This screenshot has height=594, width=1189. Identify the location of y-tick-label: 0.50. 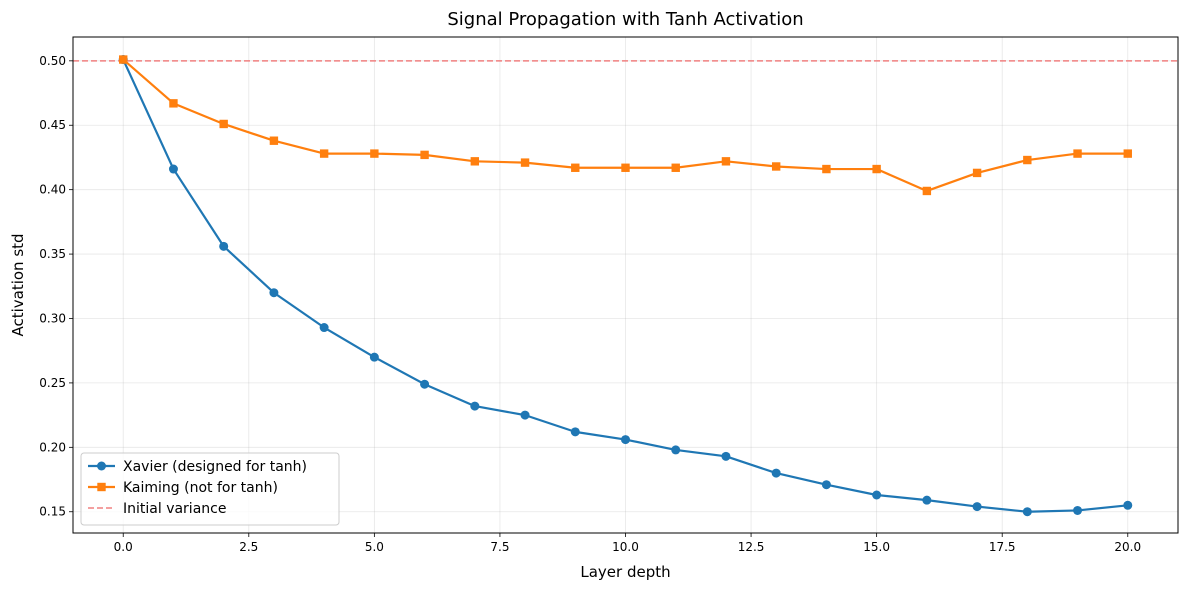
(52, 61).